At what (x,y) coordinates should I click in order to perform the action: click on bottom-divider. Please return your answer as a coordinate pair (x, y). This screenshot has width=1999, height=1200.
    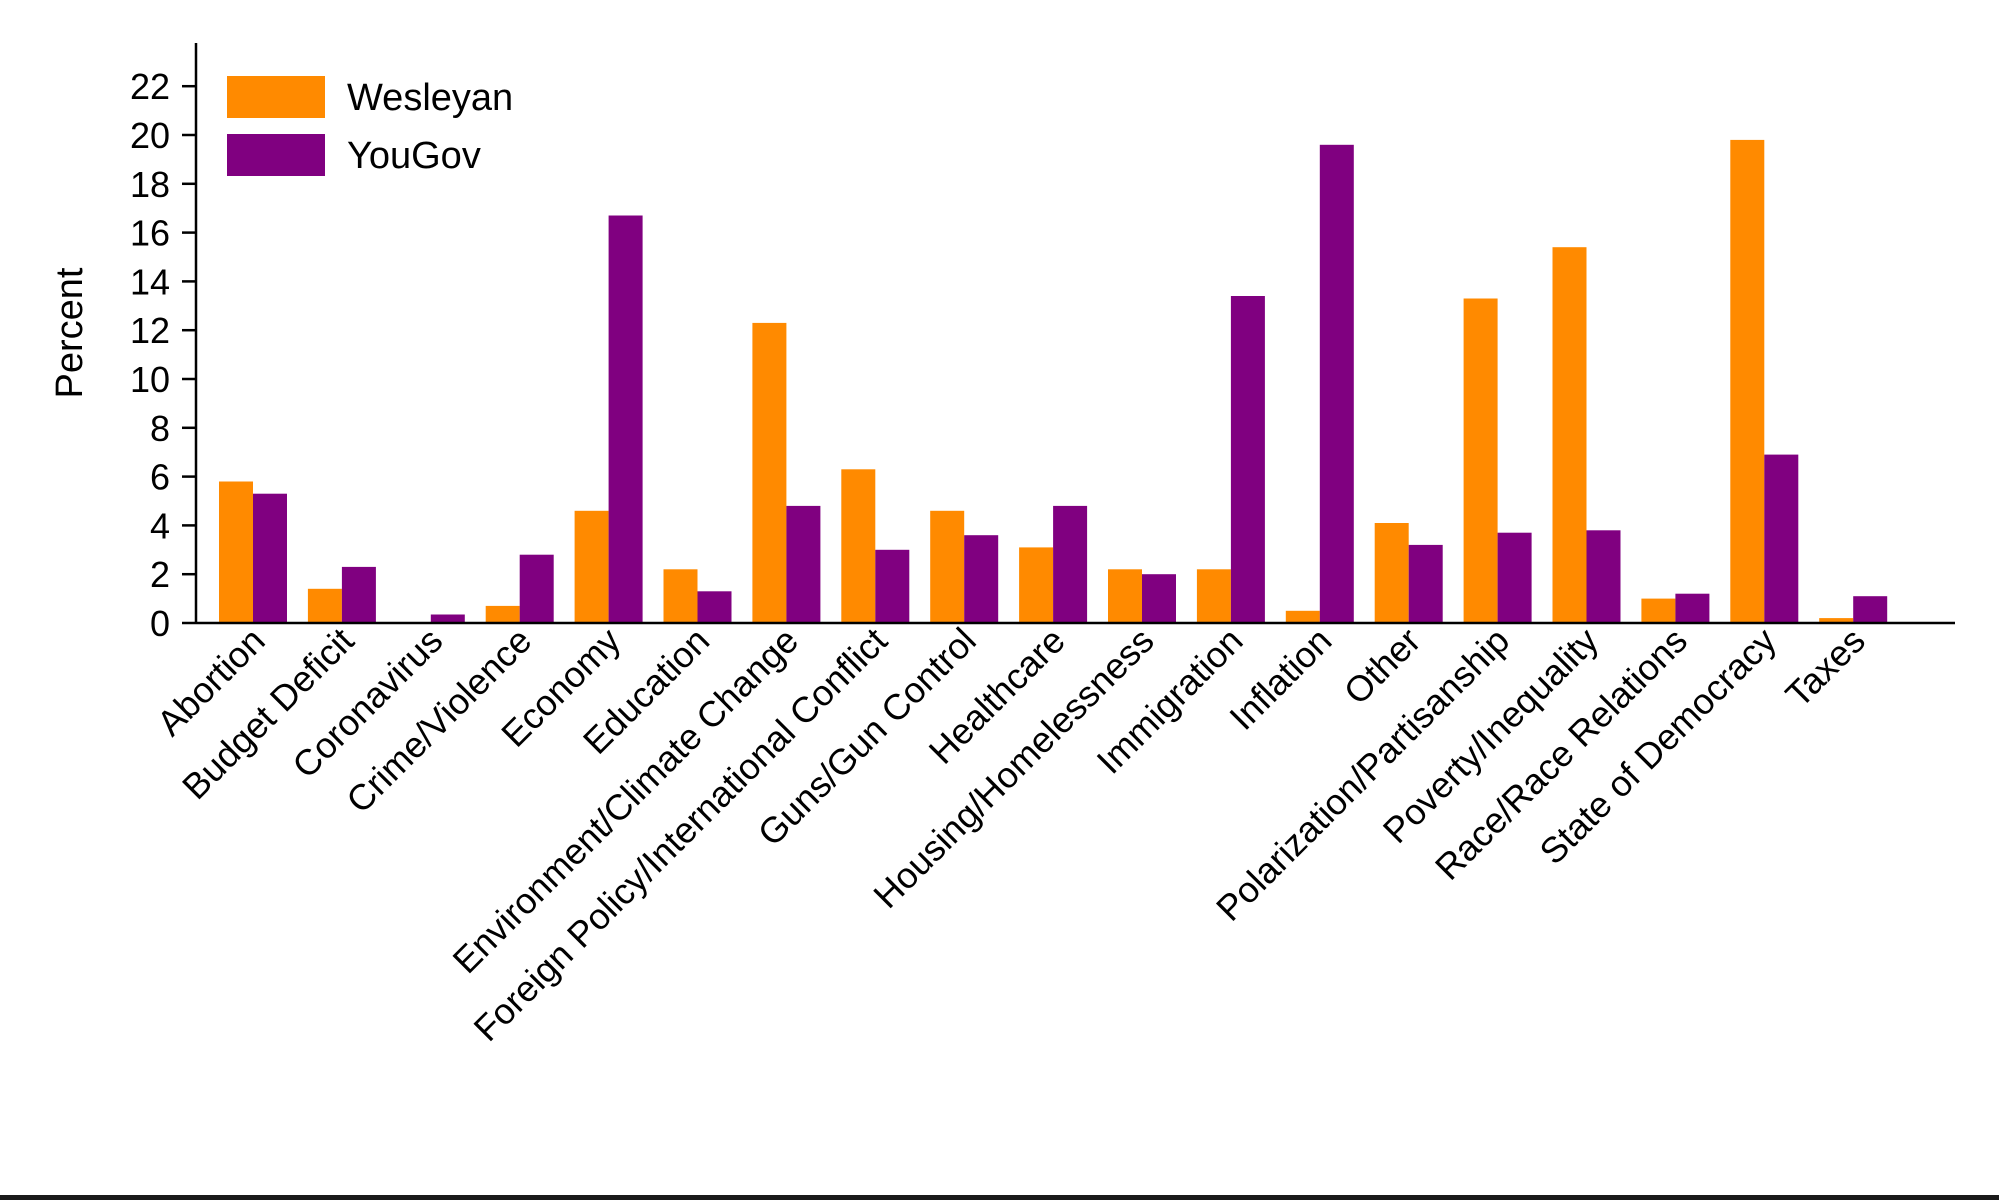
    Looking at the image, I should click on (999, 1197).